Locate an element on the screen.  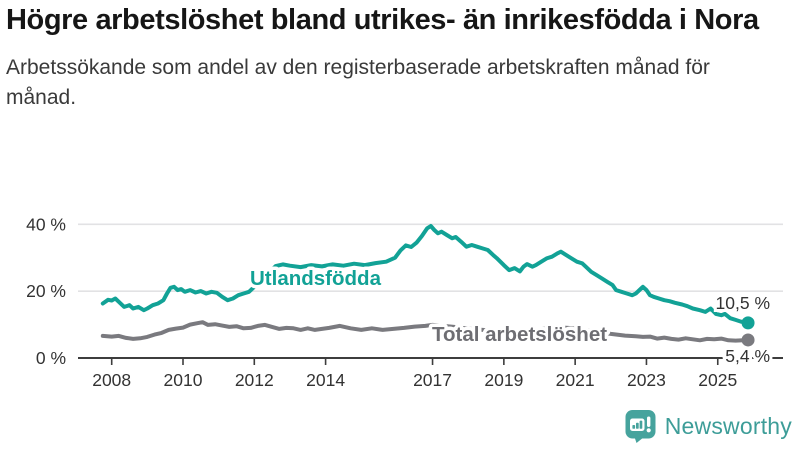
end-value-label-1: 5,4 % is located at coordinates (747, 356).